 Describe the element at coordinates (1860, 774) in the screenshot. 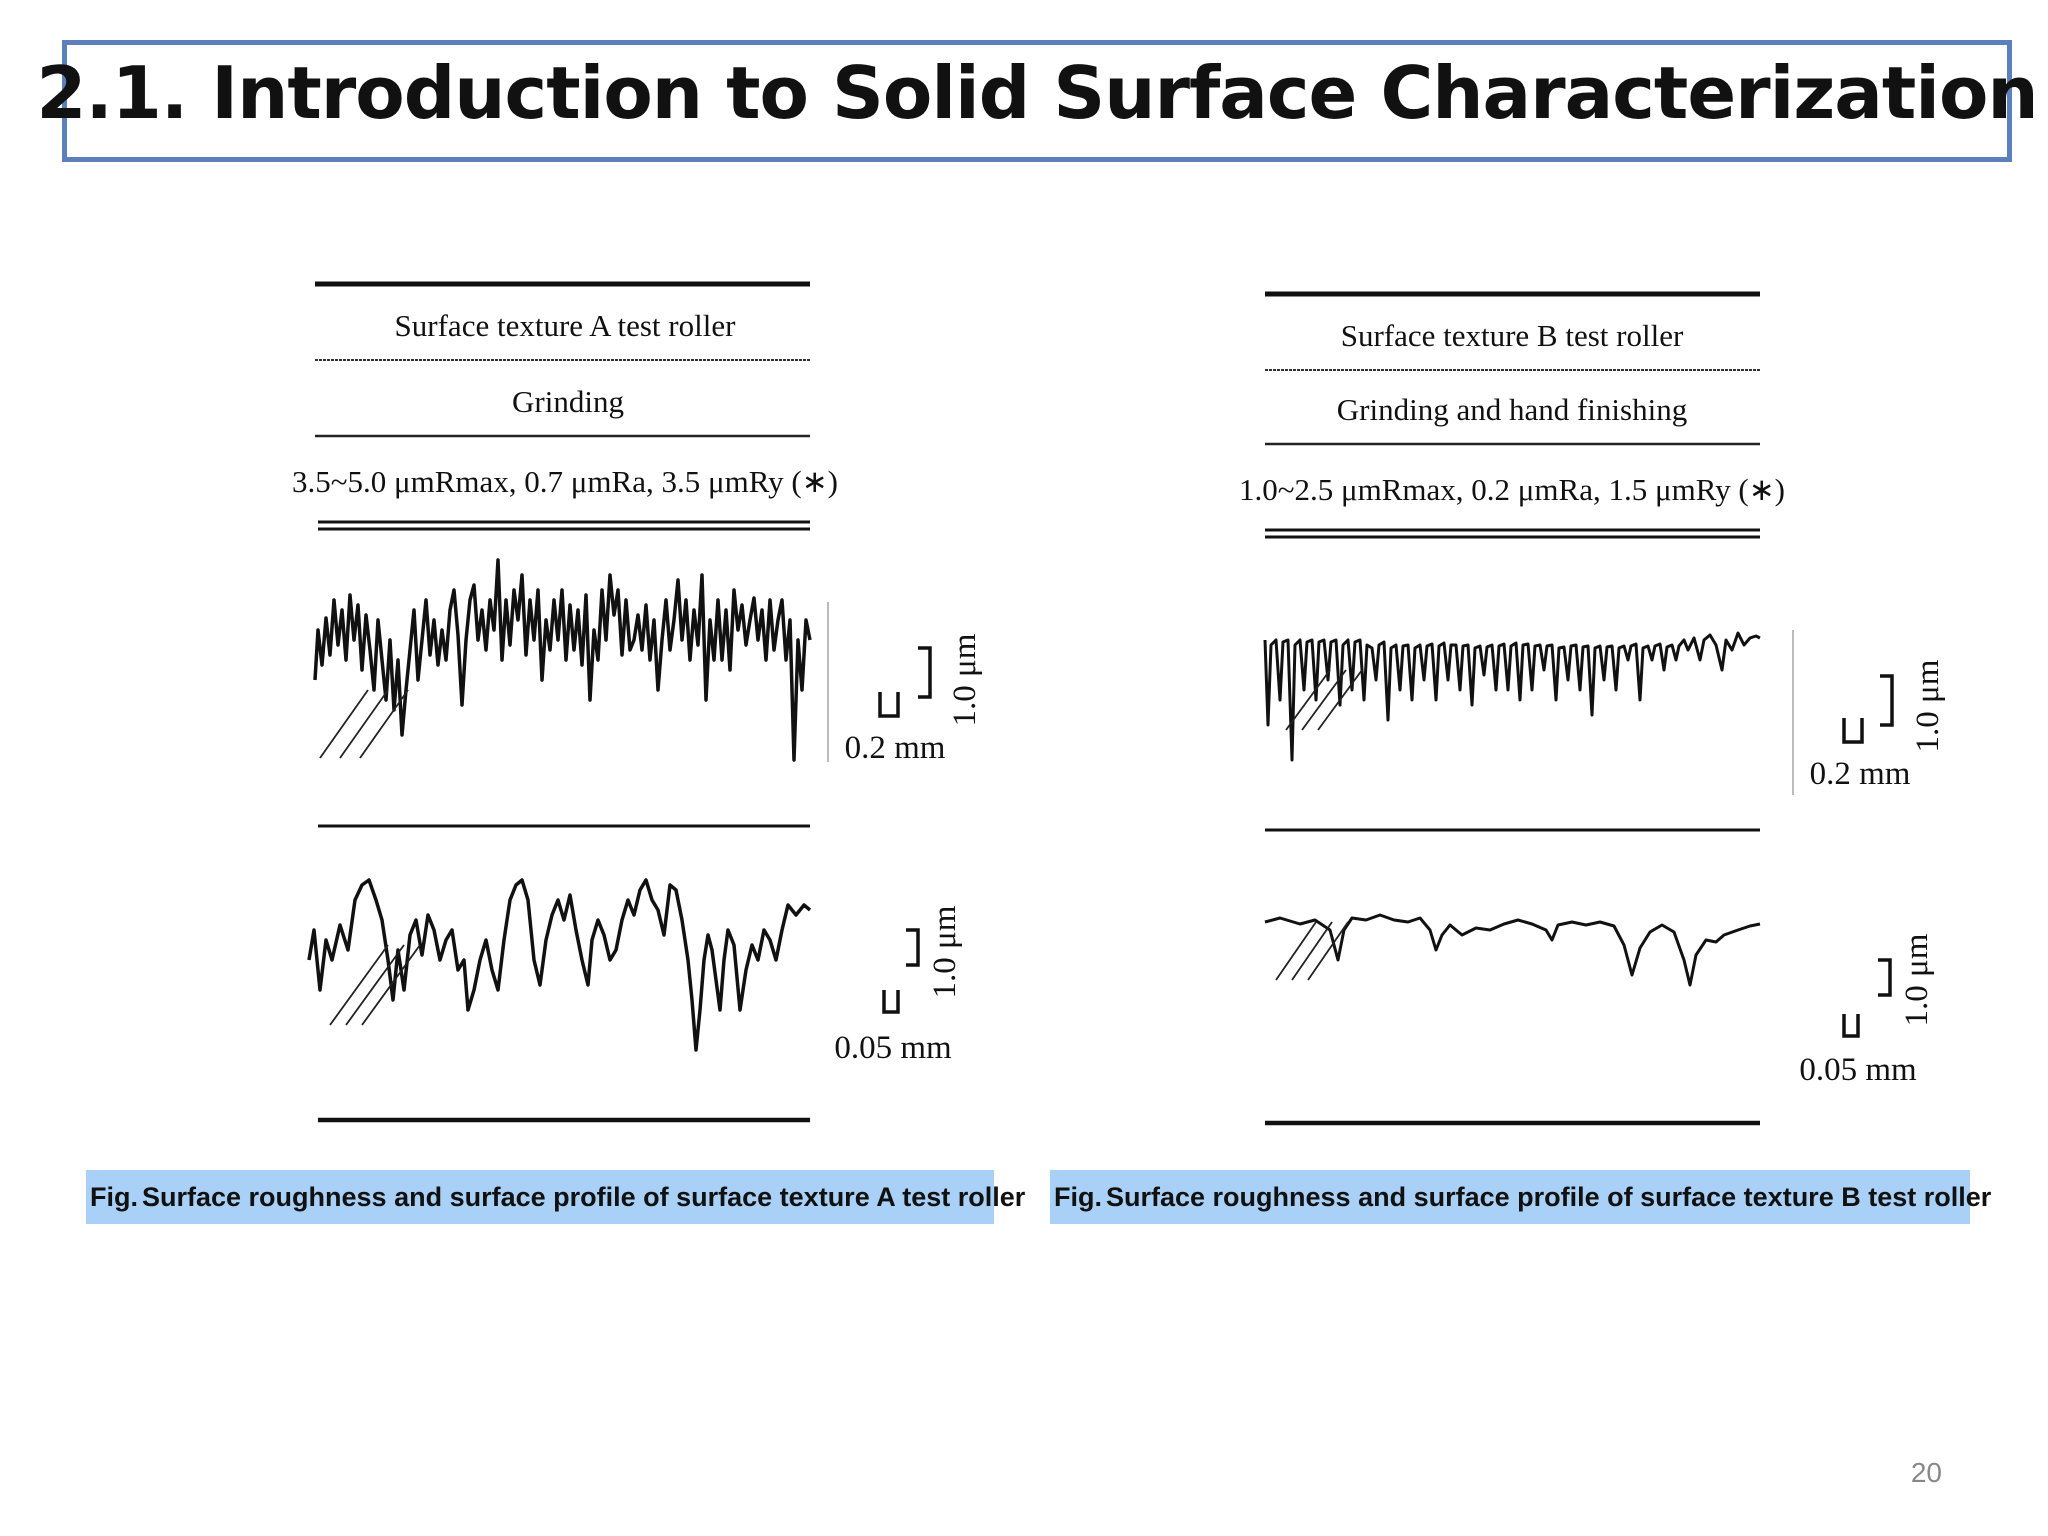

I see `figure-b-upper-h-scale-label: 0.2 mm` at that location.